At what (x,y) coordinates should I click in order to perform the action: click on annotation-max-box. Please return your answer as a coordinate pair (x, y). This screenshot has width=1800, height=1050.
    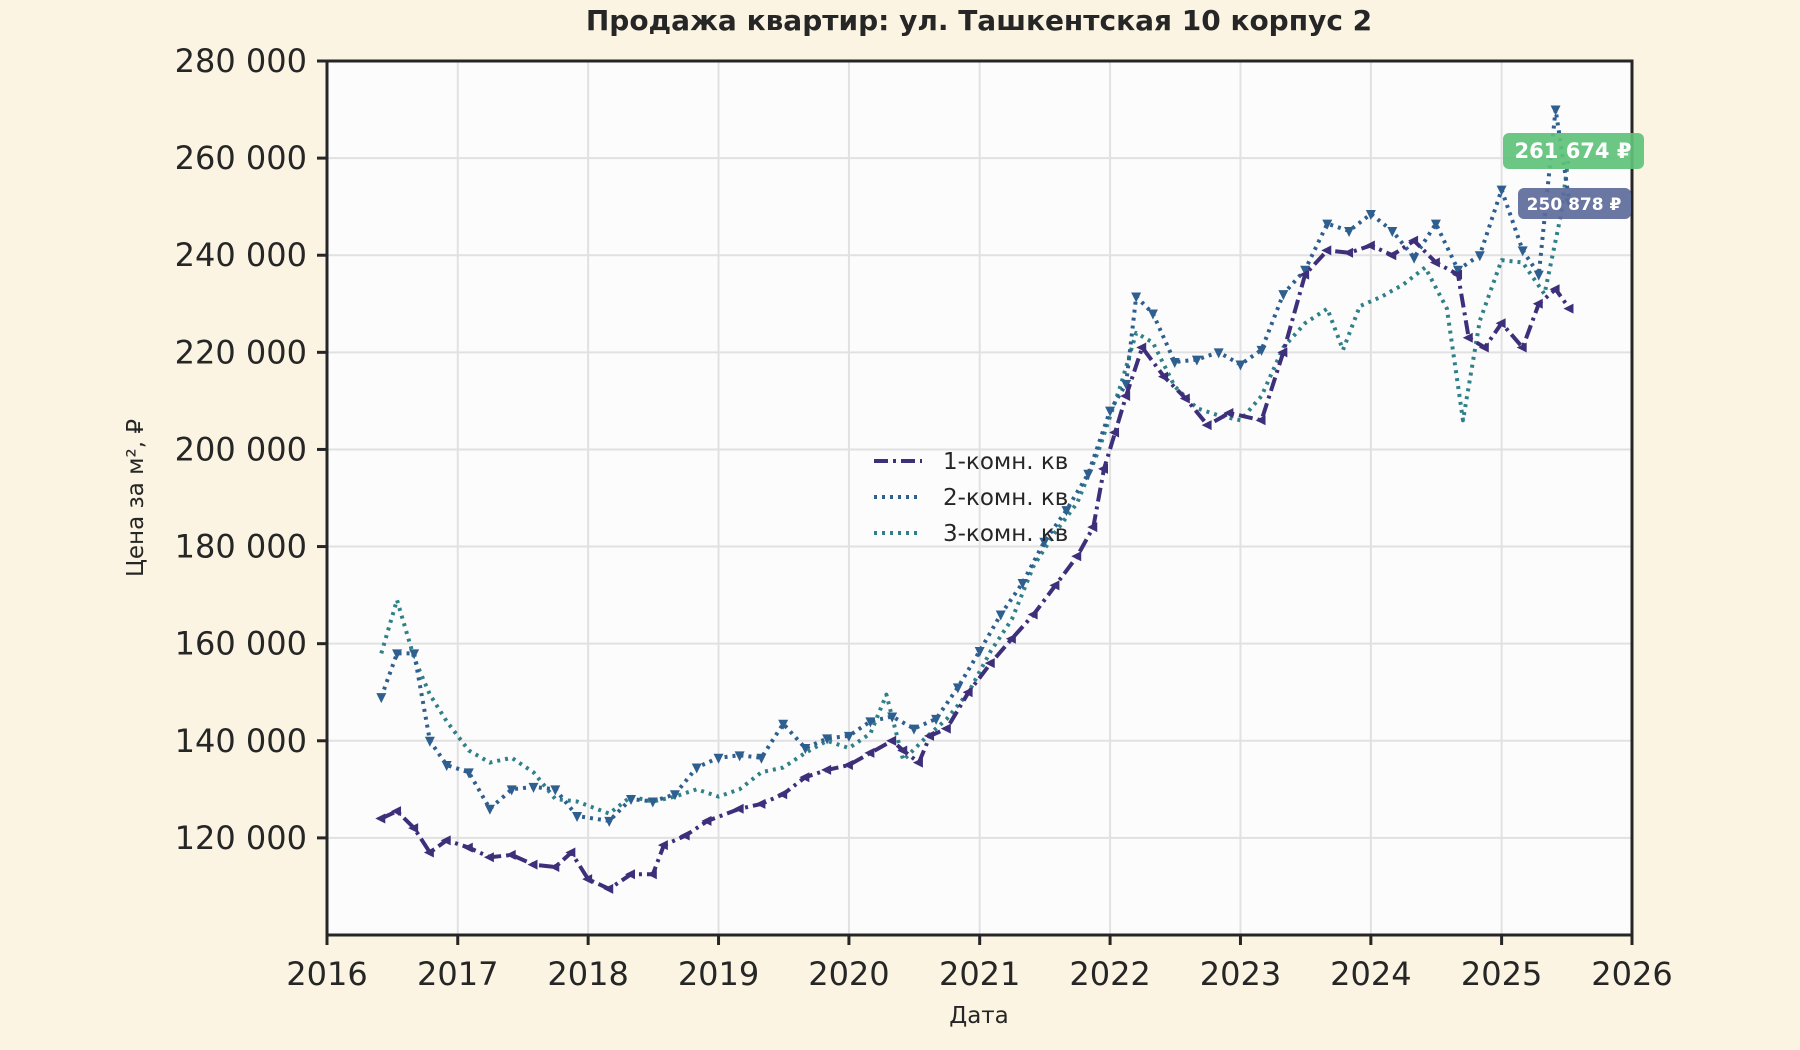
    Looking at the image, I should click on (1573, 151).